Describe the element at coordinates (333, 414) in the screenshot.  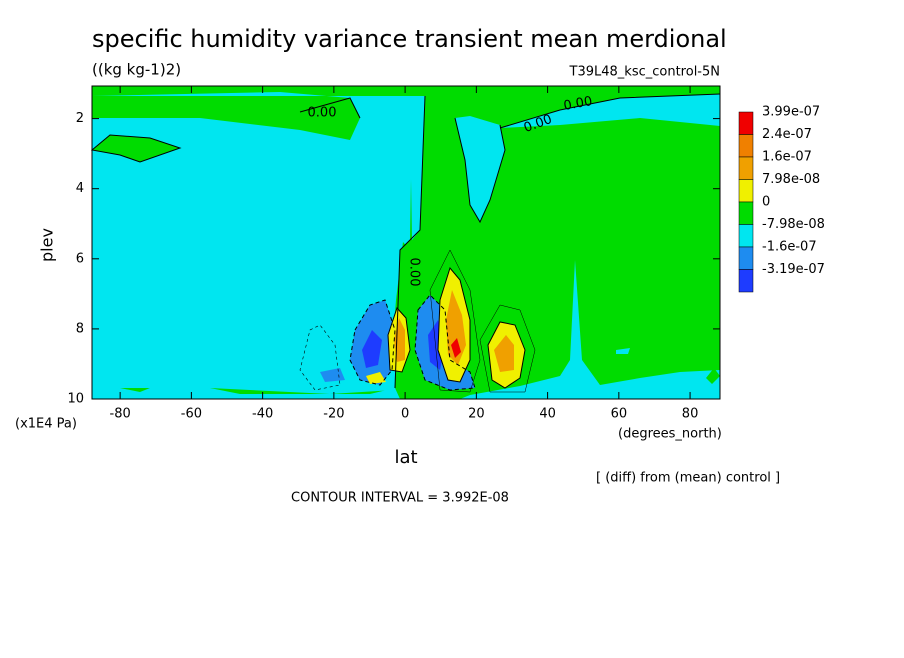
I see `x-tick-label: -20` at that location.